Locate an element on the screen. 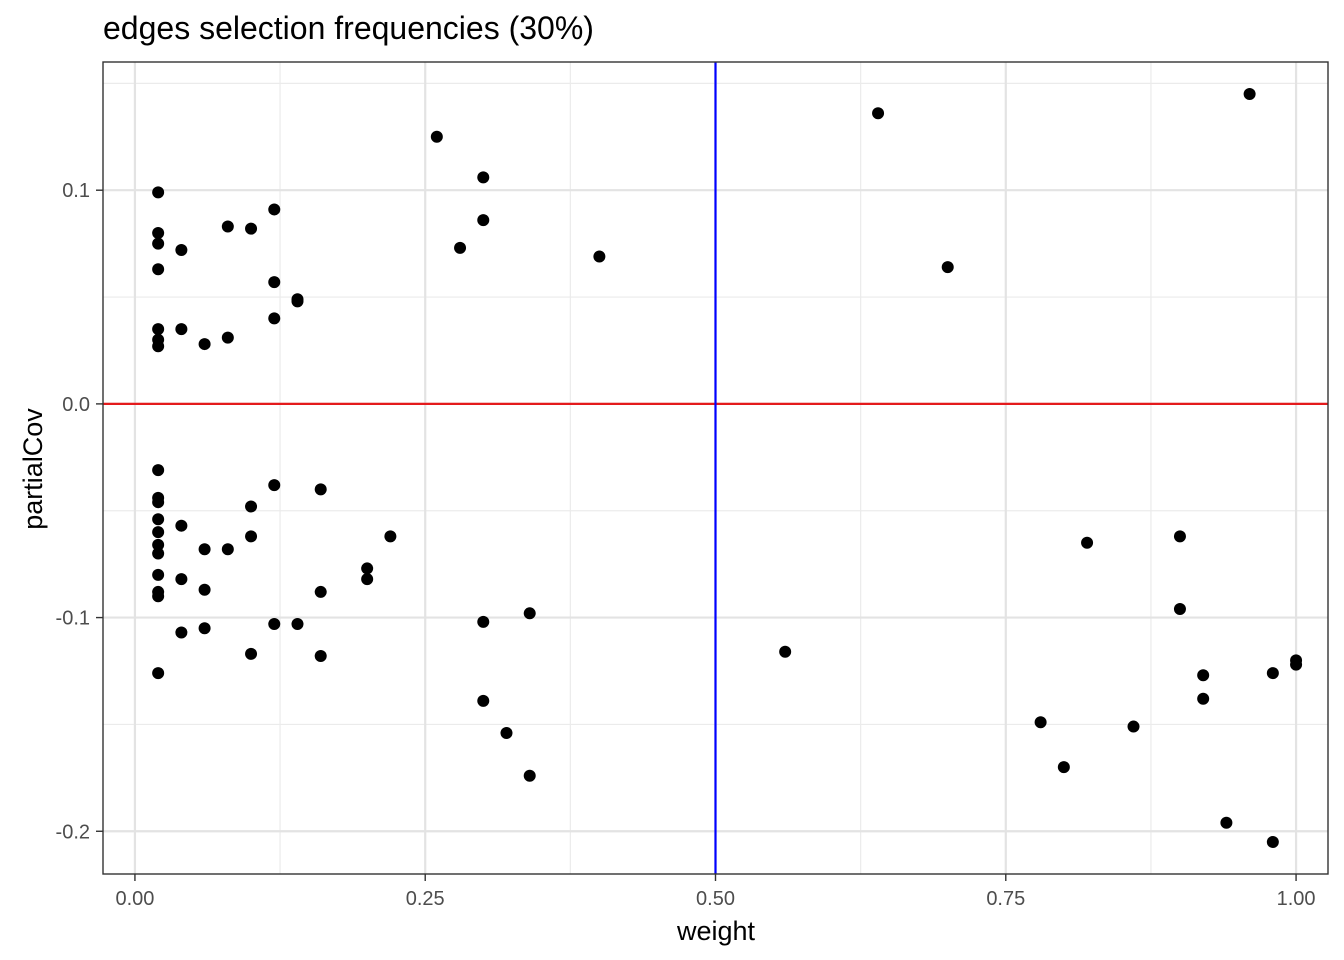  x-tick-label: 0.75 is located at coordinates (1005, 899).